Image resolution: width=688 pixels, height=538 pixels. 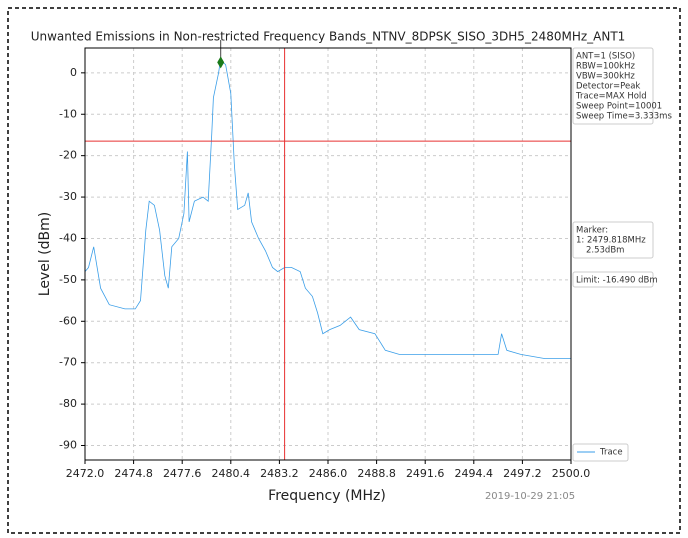 I want to click on y-tick-label: -30, so click(x=68, y=196).